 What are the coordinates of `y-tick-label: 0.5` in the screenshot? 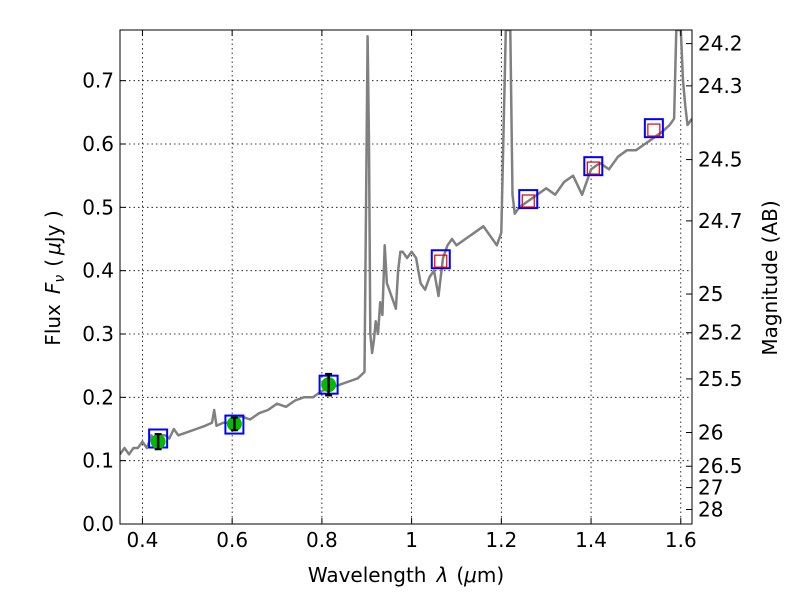 It's located at (98, 207).